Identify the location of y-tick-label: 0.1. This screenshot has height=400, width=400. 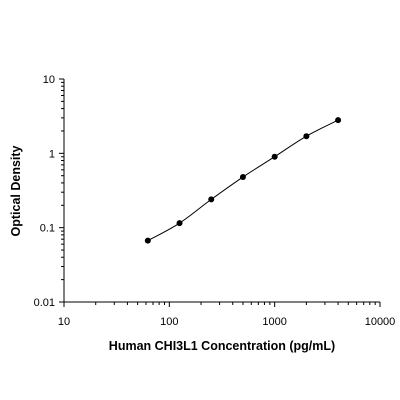
(47, 229).